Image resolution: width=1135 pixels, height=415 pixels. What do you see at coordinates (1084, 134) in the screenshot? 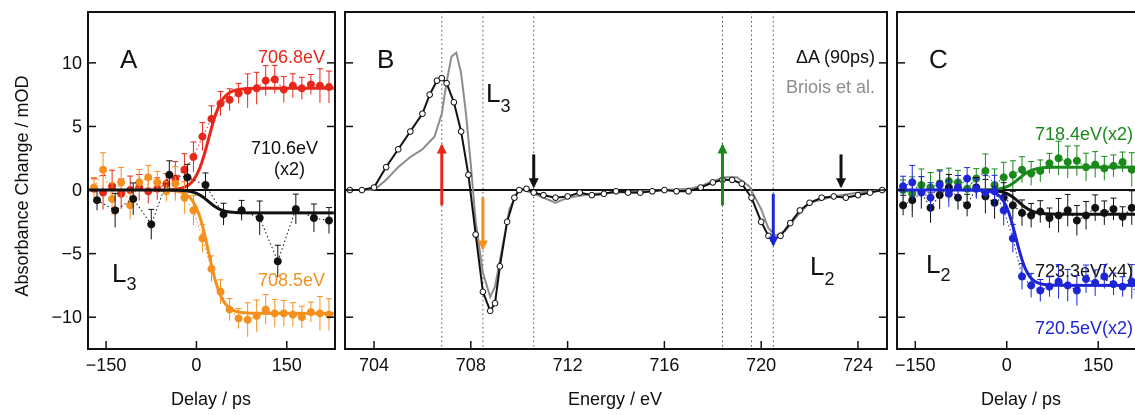
I see `panel-c-label-green: 718.4eV(x2)` at bounding box center [1084, 134].